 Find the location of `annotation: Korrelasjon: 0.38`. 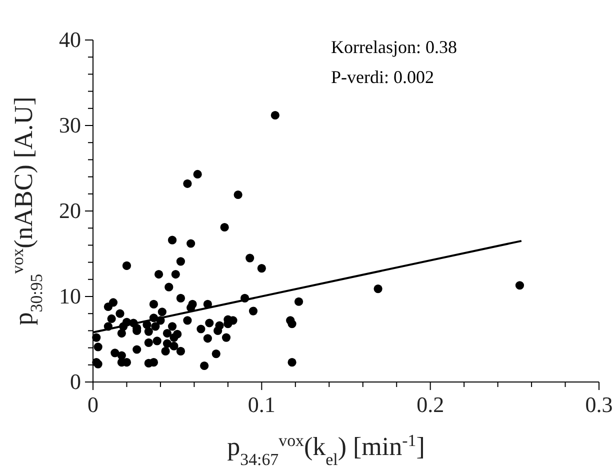

annotation: Korrelasjon: 0.38 is located at coordinates (394, 47).